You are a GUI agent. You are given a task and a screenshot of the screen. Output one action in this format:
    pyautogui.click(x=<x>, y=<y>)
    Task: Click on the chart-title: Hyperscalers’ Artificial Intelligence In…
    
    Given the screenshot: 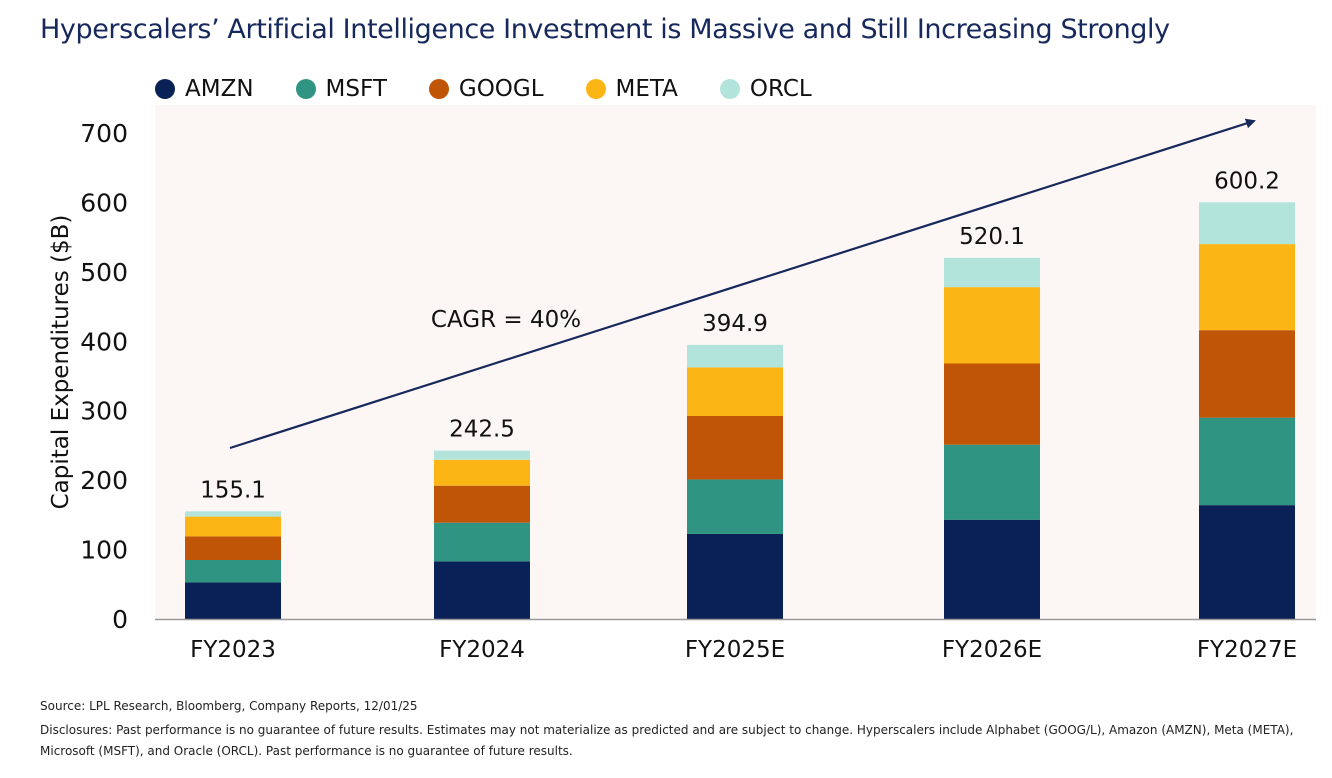 What is the action you would take?
    pyautogui.click(x=605, y=29)
    